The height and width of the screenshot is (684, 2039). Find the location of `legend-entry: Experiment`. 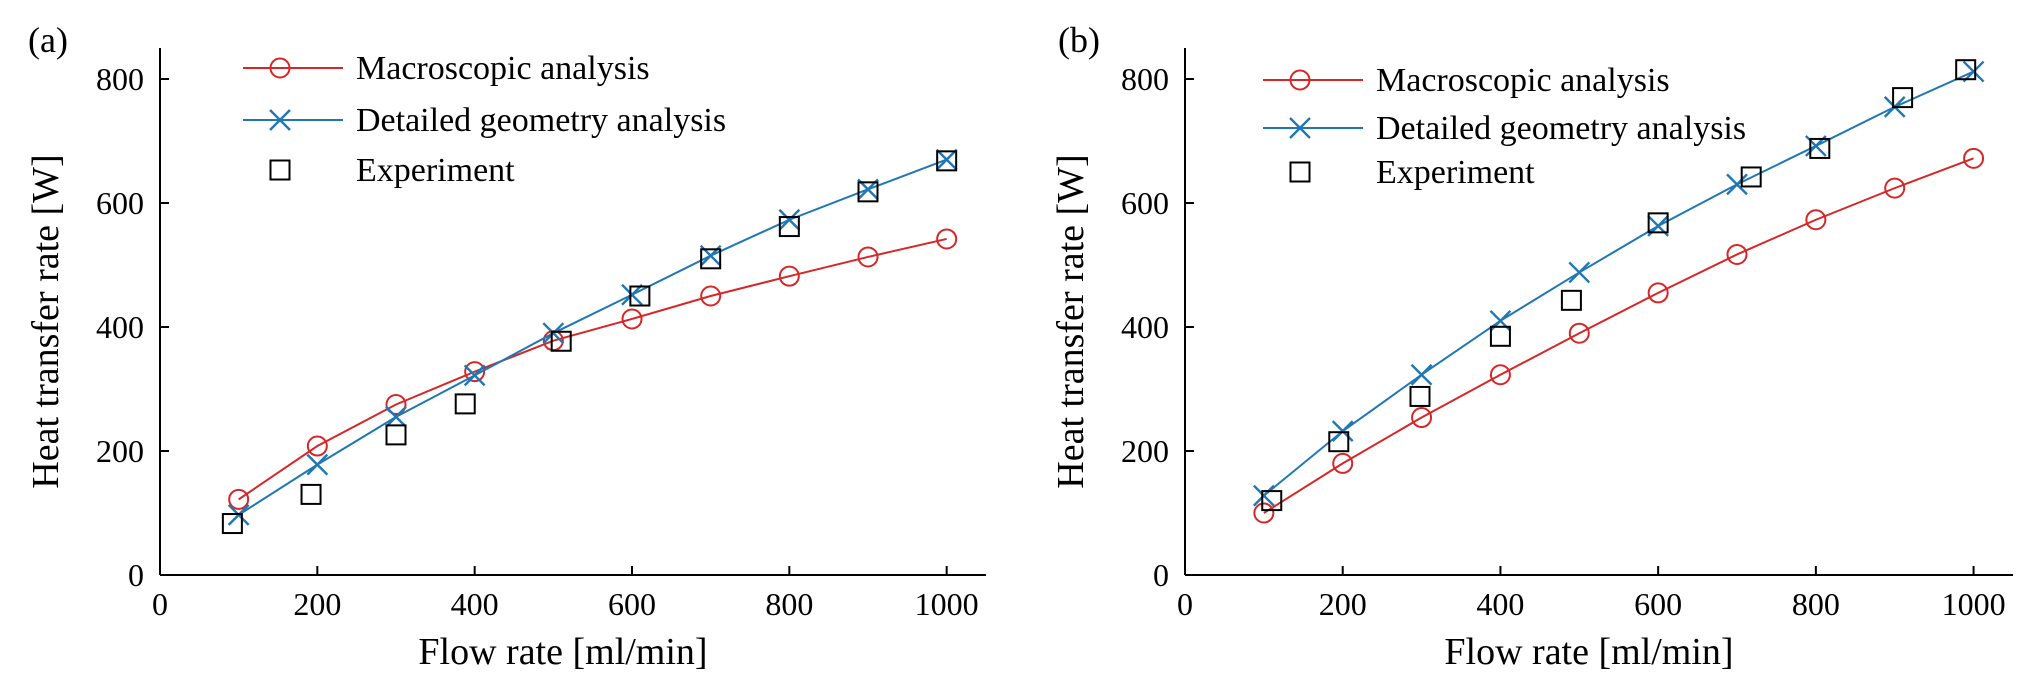

legend-entry: Experiment is located at coordinates (392, 170).